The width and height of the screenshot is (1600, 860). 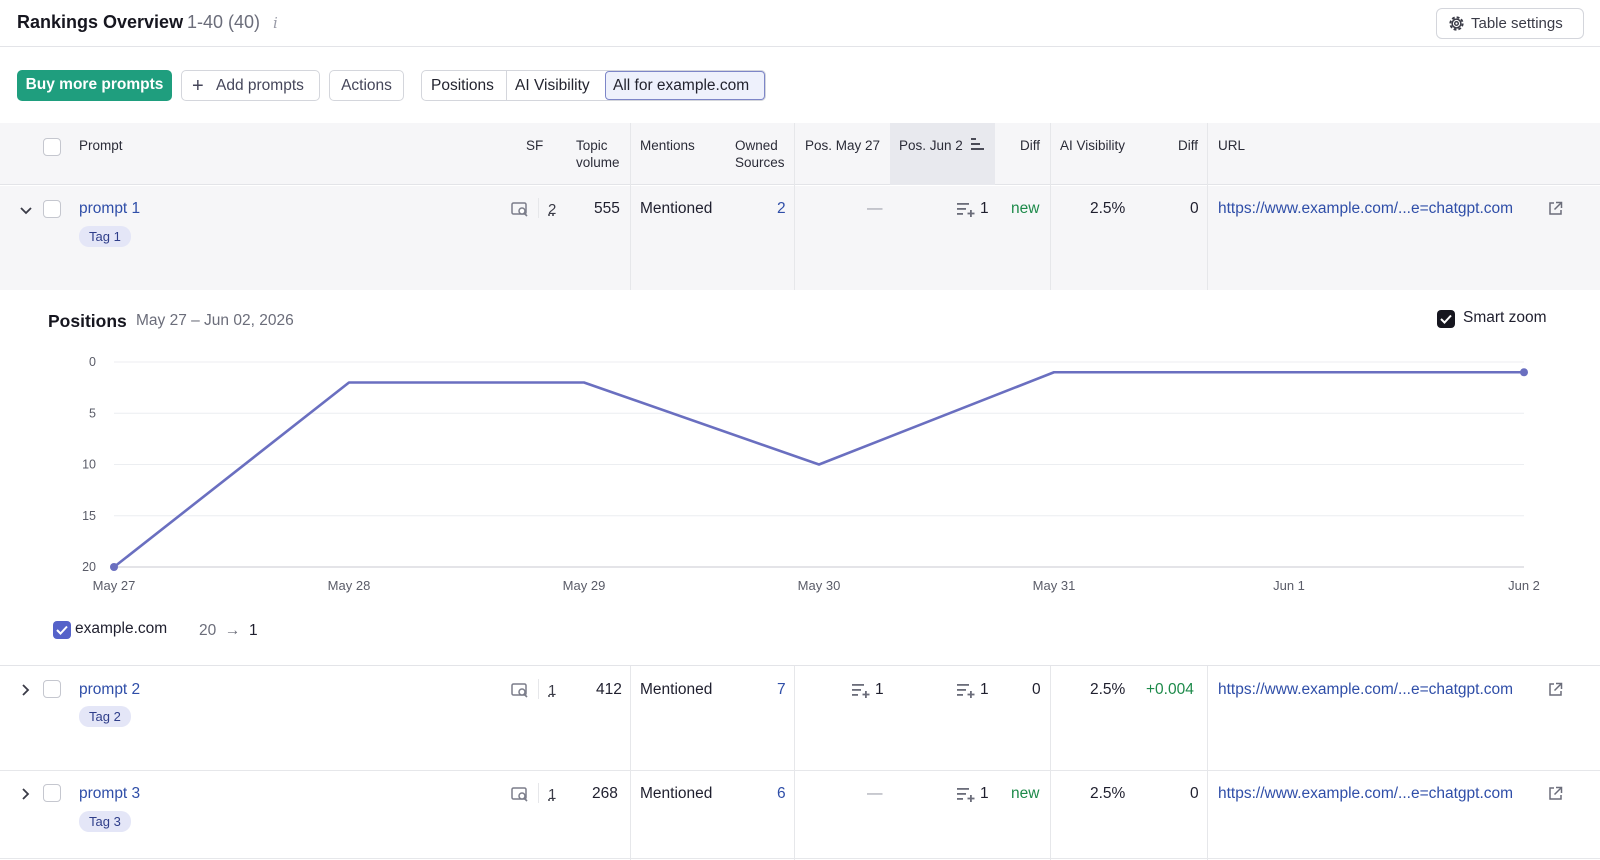 What do you see at coordinates (462, 85) in the screenshot?
I see `view-tab-positions: Positions` at bounding box center [462, 85].